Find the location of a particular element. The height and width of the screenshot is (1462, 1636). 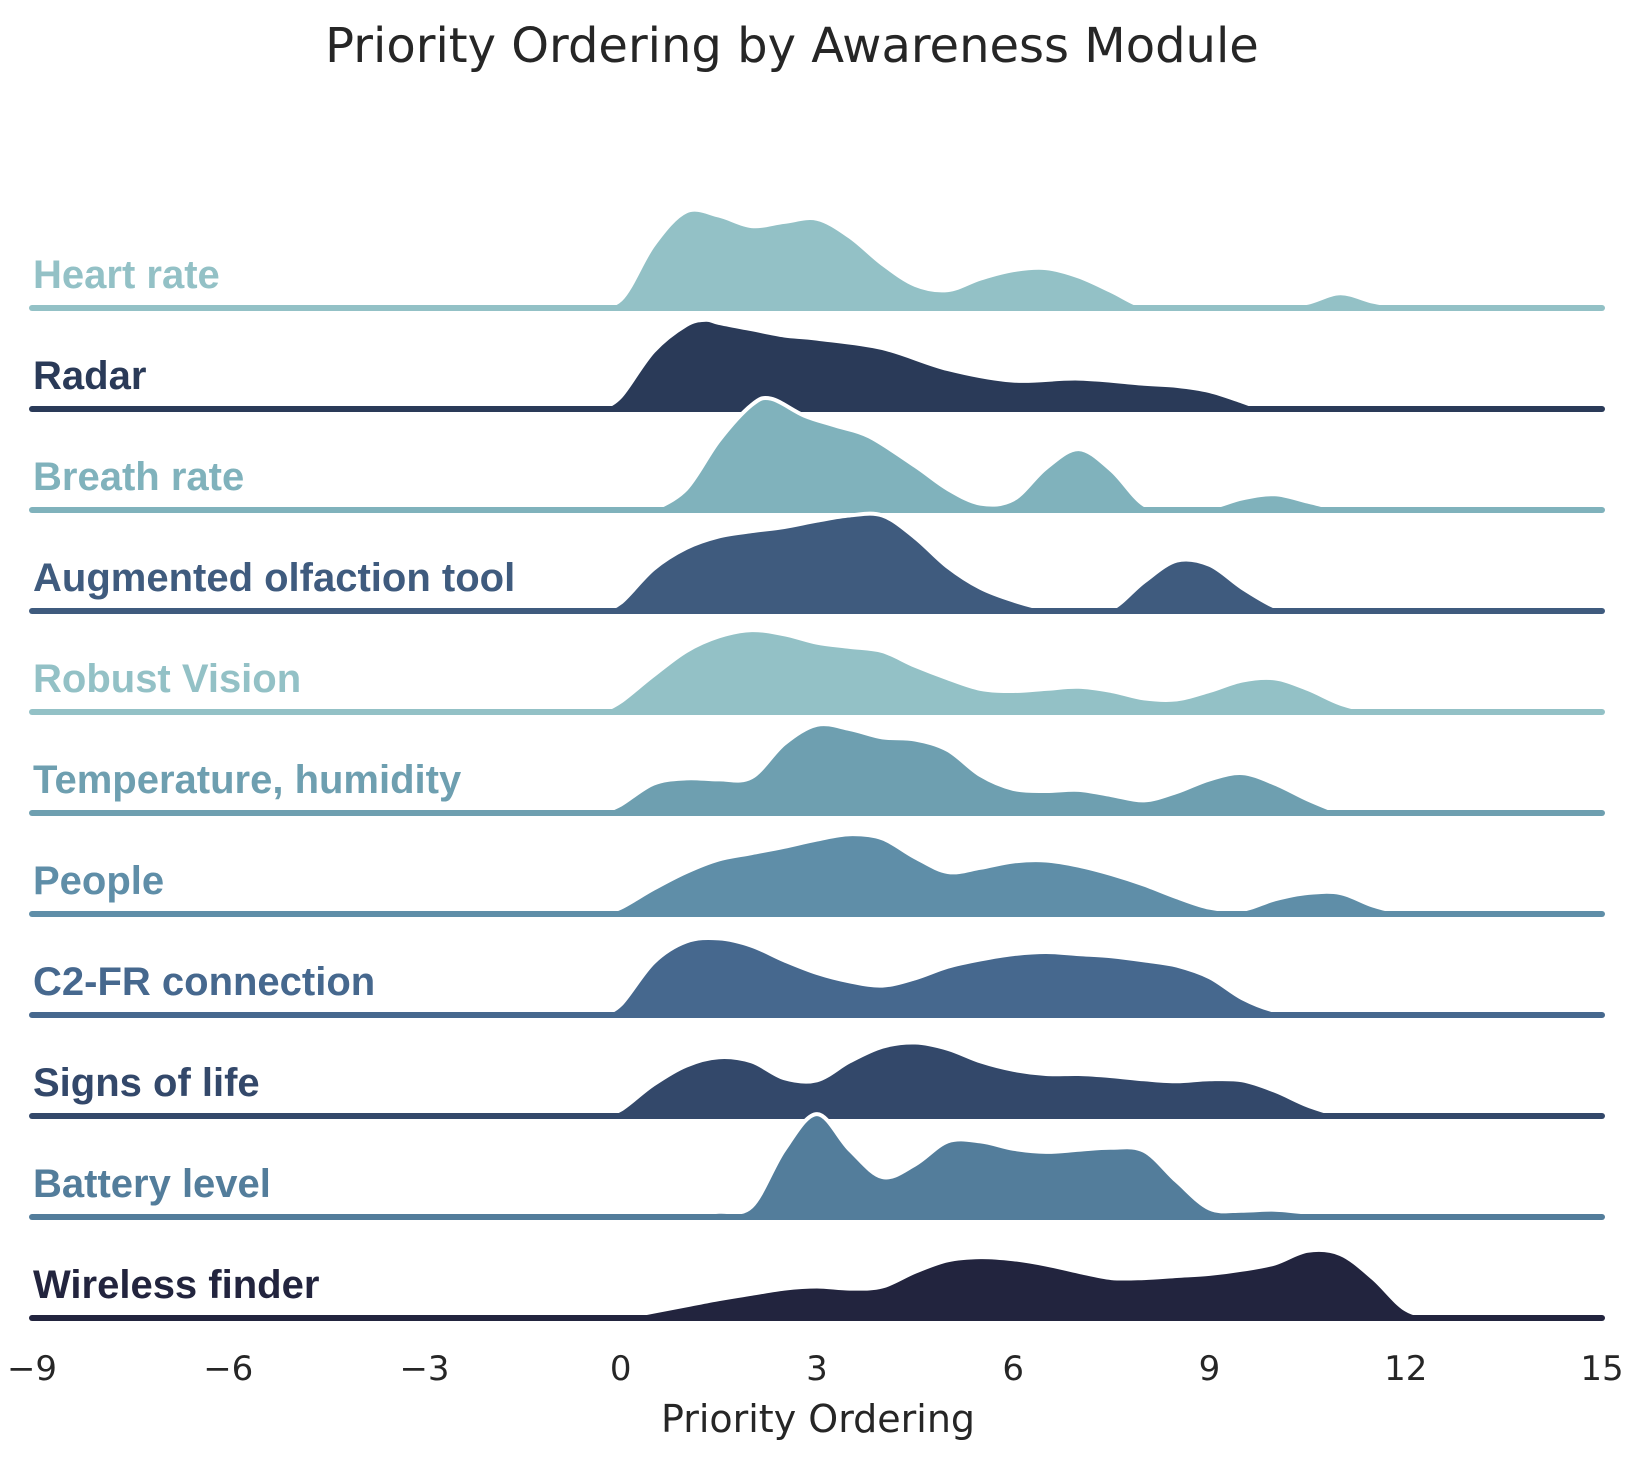

ridge-radar: Radar is located at coordinates (817, 364).